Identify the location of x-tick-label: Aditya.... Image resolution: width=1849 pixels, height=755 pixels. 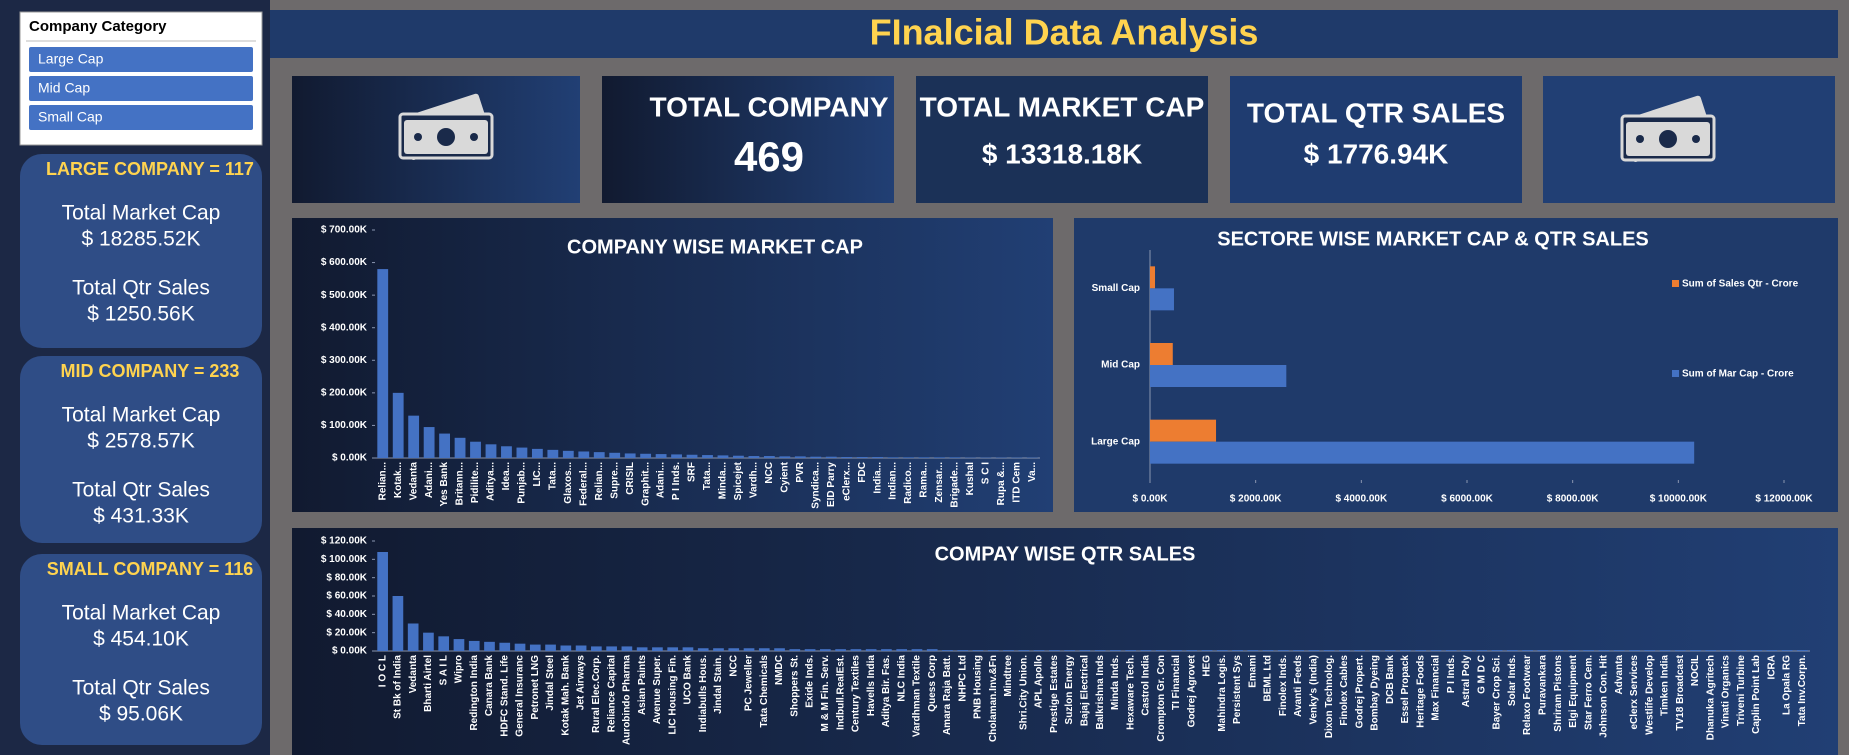
(491, 481).